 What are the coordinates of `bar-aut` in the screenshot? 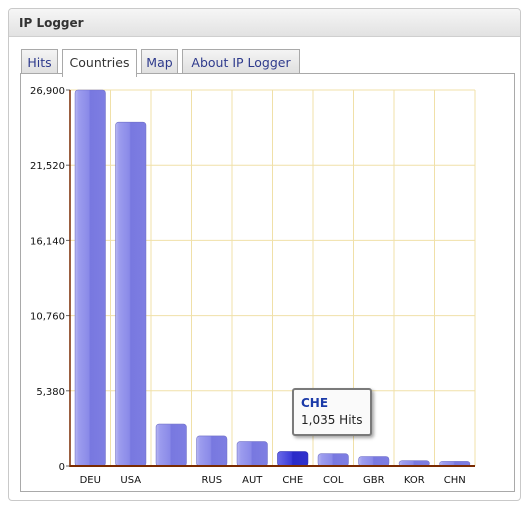 It's located at (252, 454).